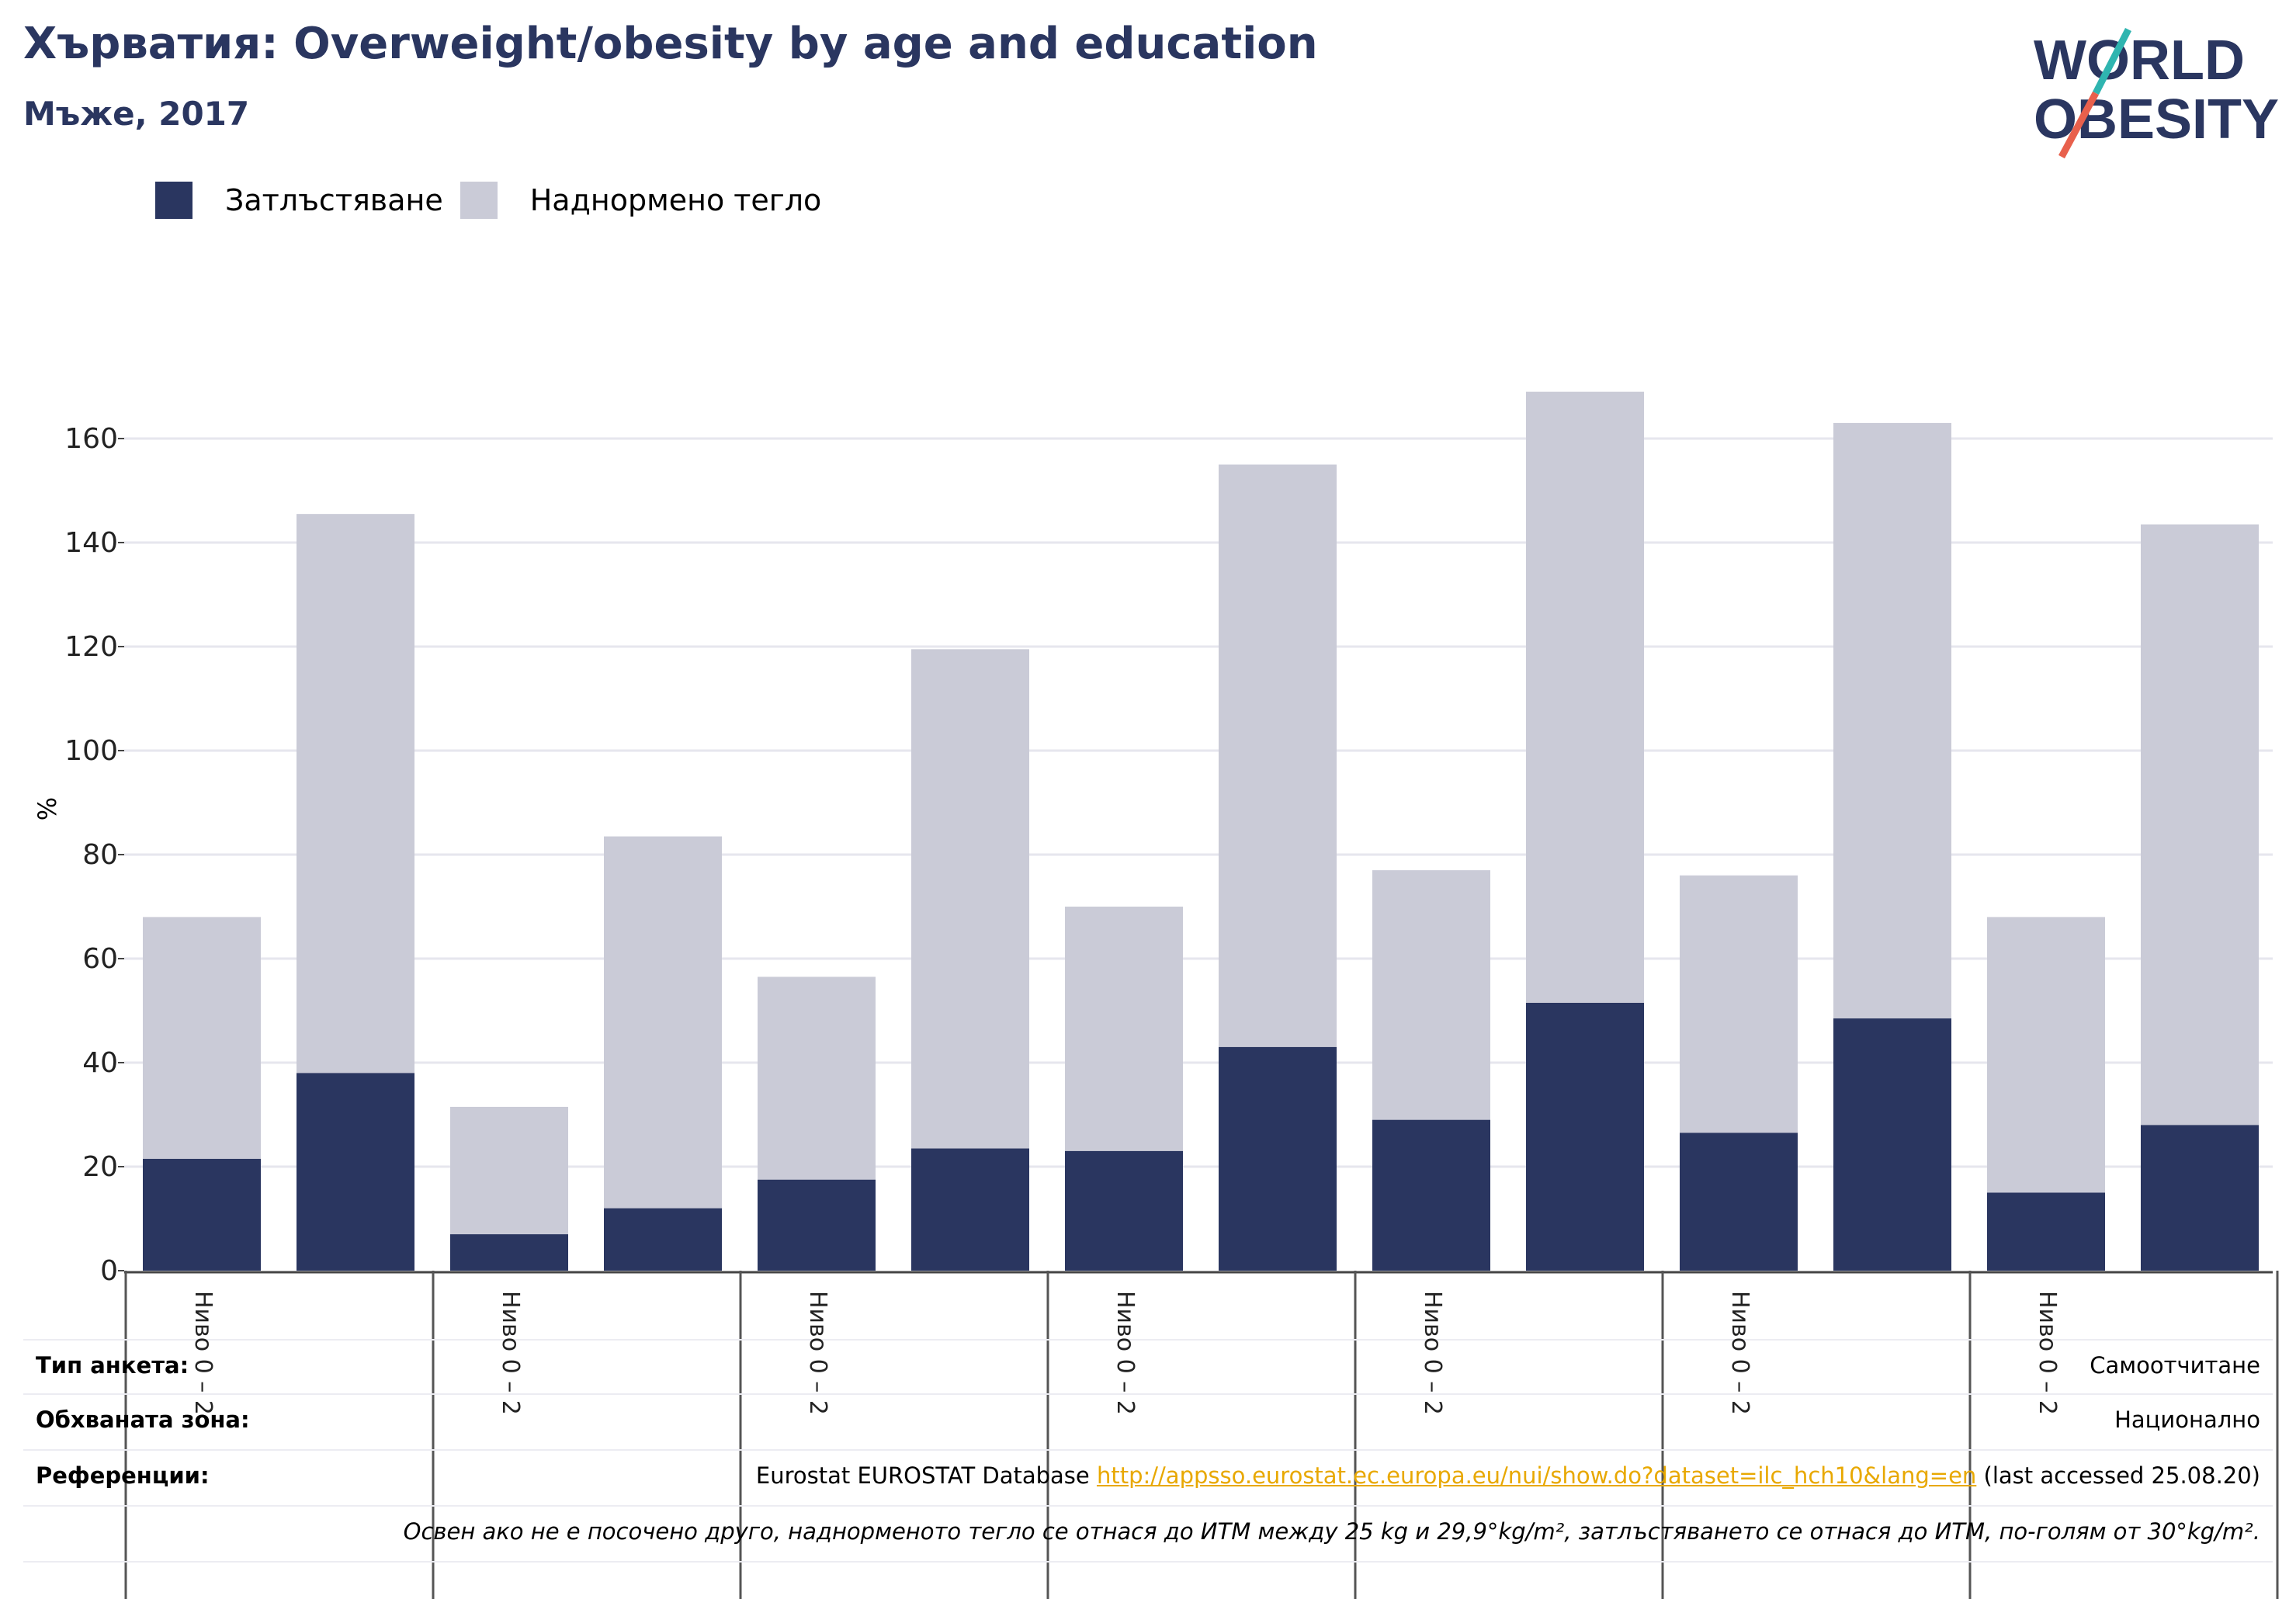 This screenshot has height=1599, width=2296. Describe the element at coordinates (1148, 1365) in the screenshot. I see `survey-type-row: Тип анкета: Самоотчитане` at that location.